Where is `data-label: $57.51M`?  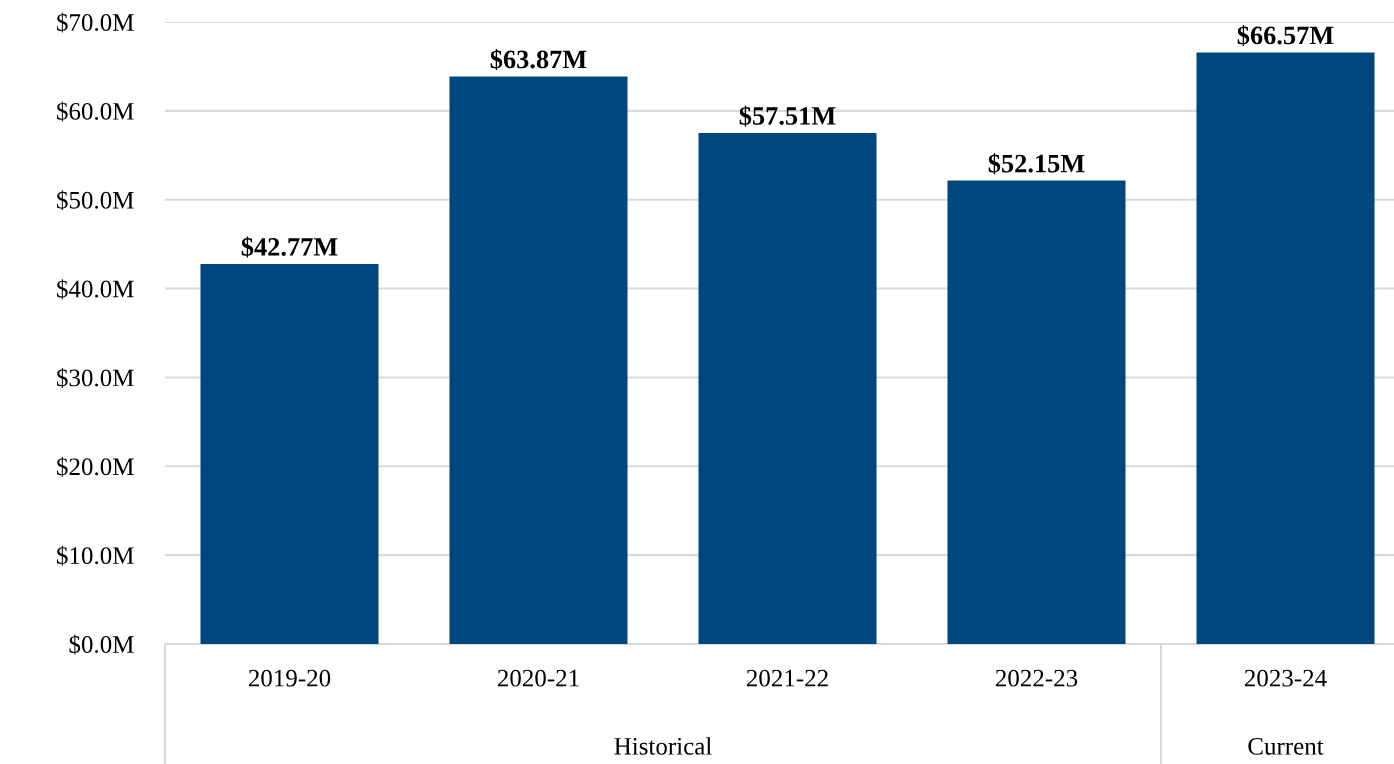
data-label: $57.51M is located at coordinates (787, 116).